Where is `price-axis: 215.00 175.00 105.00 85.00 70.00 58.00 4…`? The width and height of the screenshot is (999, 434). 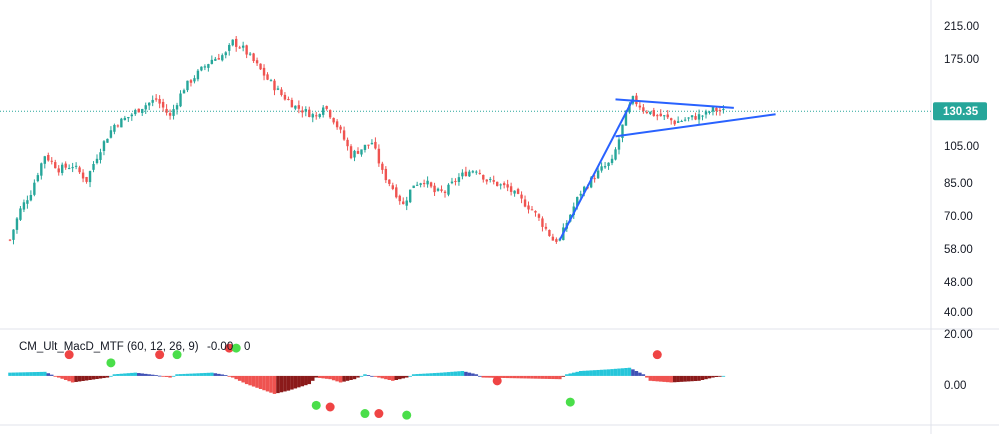
price-axis: 215.00 175.00 105.00 85.00 70.00 58.00 4… is located at coordinates (960, 170).